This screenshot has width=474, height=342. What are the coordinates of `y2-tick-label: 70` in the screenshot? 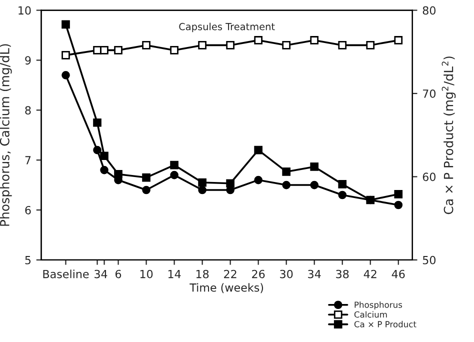 It's located at (429, 93).